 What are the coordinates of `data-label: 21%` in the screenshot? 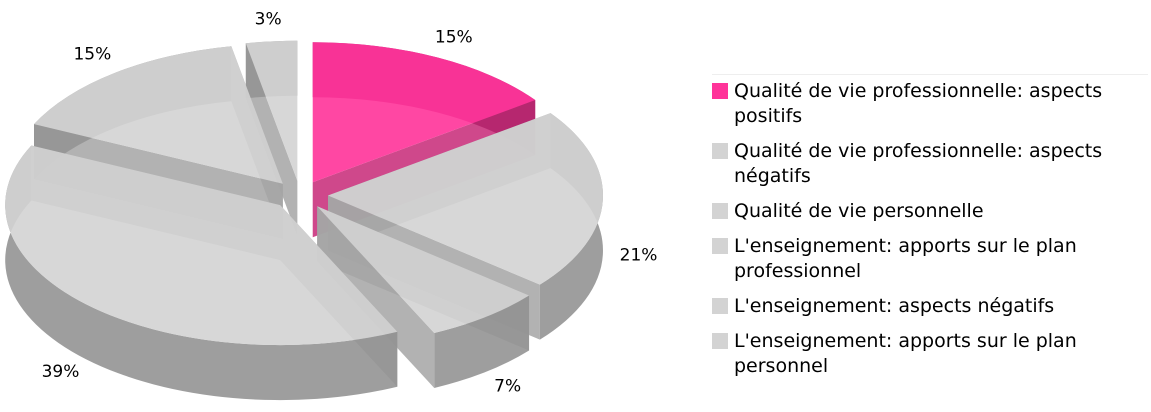 It's located at (639, 255).